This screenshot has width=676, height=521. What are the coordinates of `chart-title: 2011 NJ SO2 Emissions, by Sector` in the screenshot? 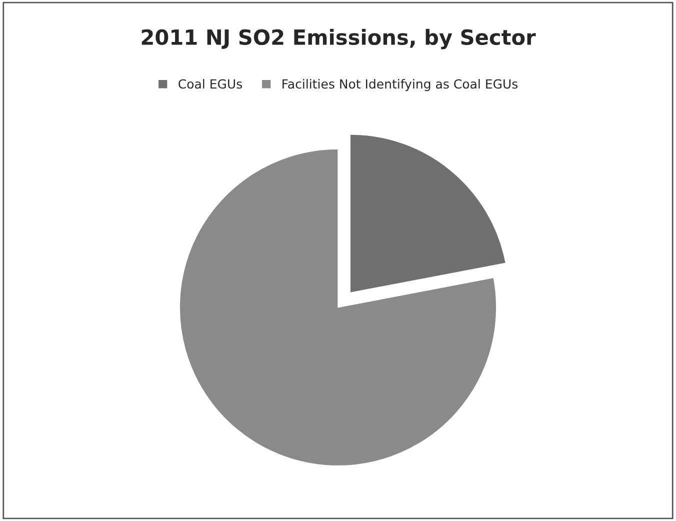 It's located at (339, 39).